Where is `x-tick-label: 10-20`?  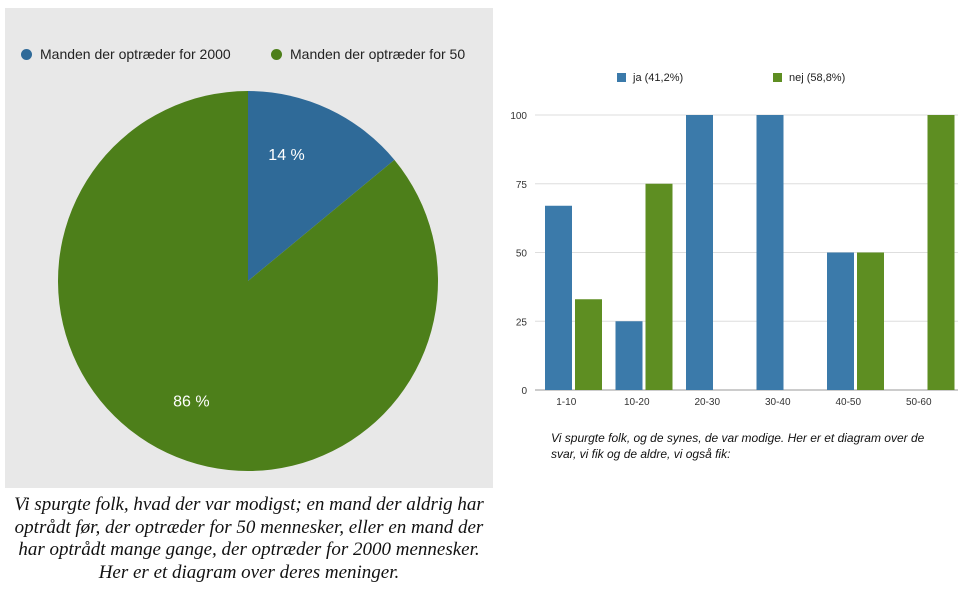 x-tick-label: 10-20 is located at coordinates (637, 402).